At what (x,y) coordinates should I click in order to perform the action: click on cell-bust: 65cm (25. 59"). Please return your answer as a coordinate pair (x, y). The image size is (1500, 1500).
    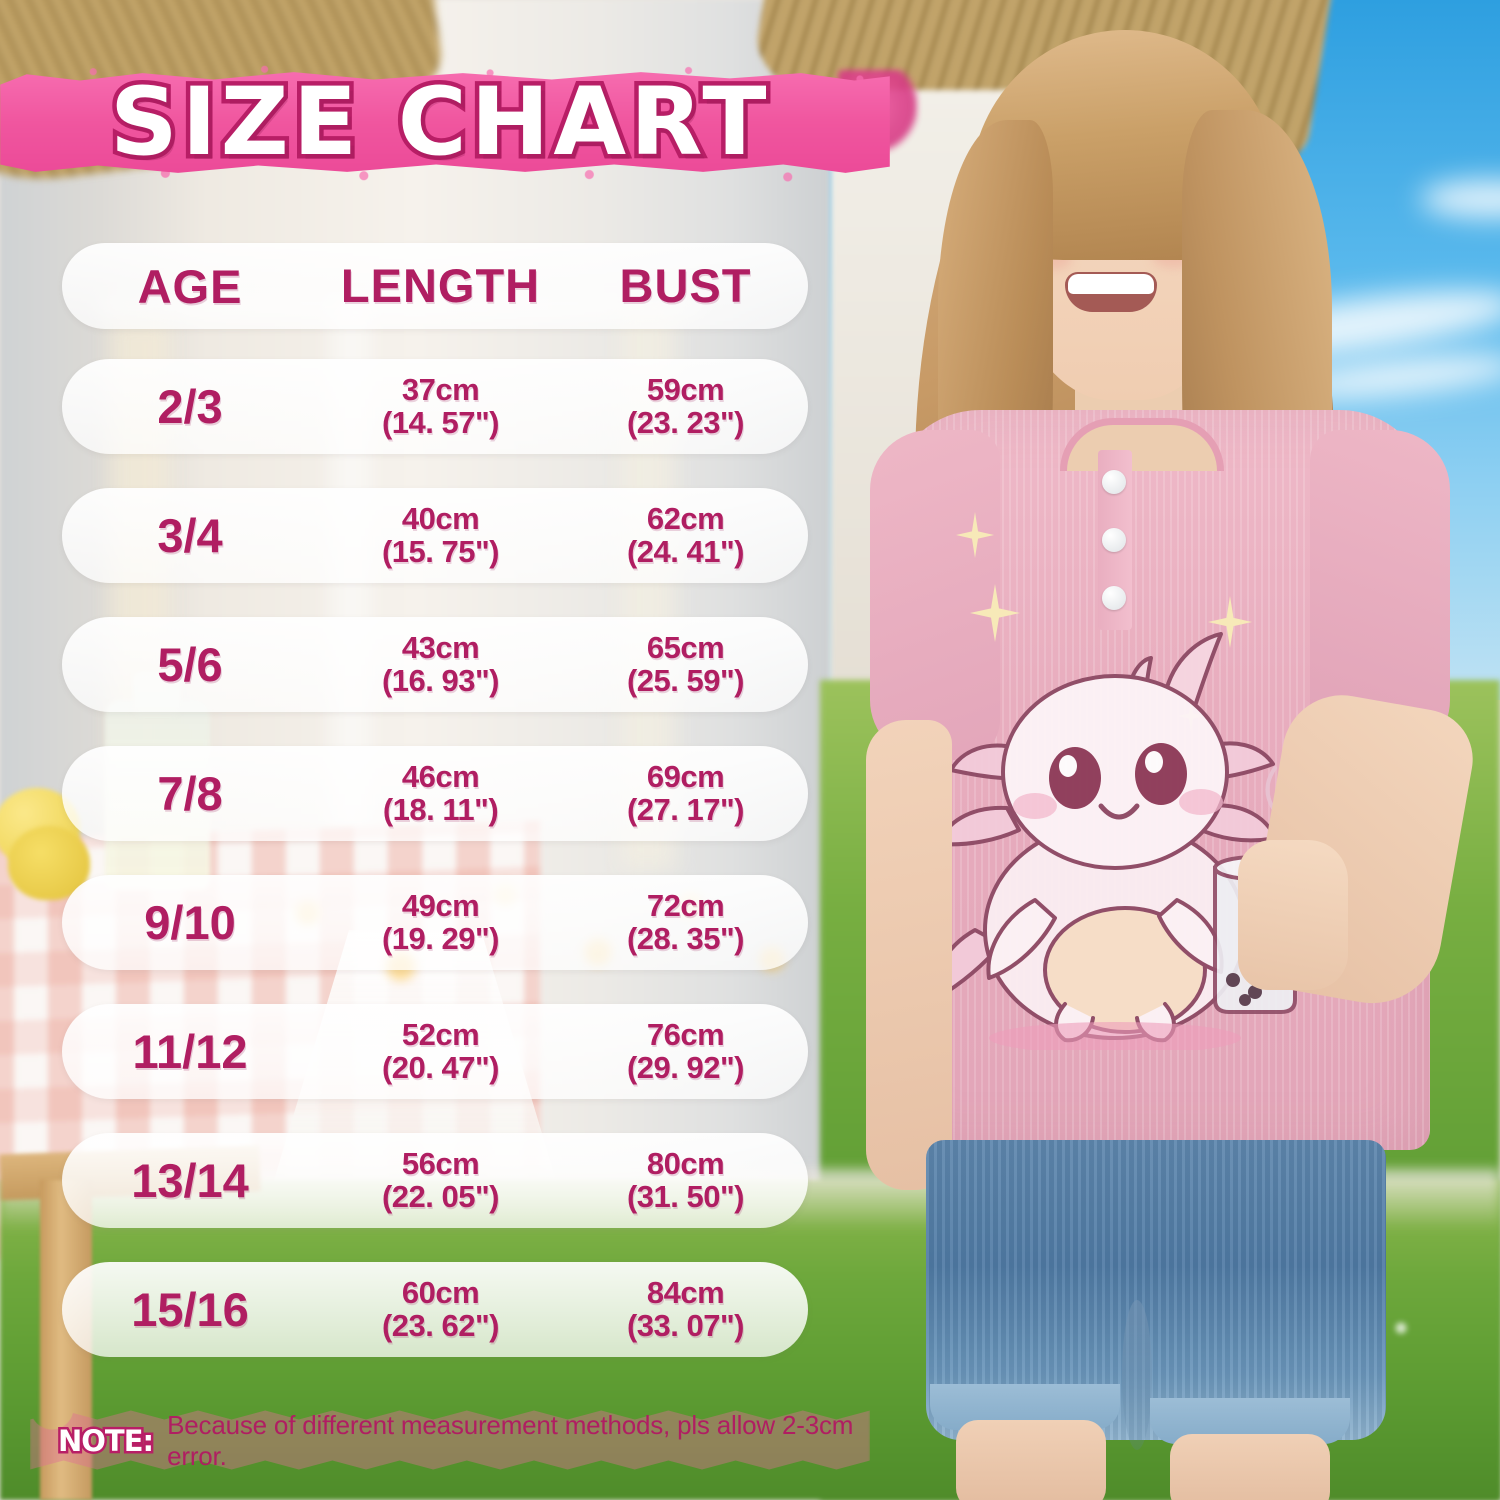
    Looking at the image, I should click on (685, 663).